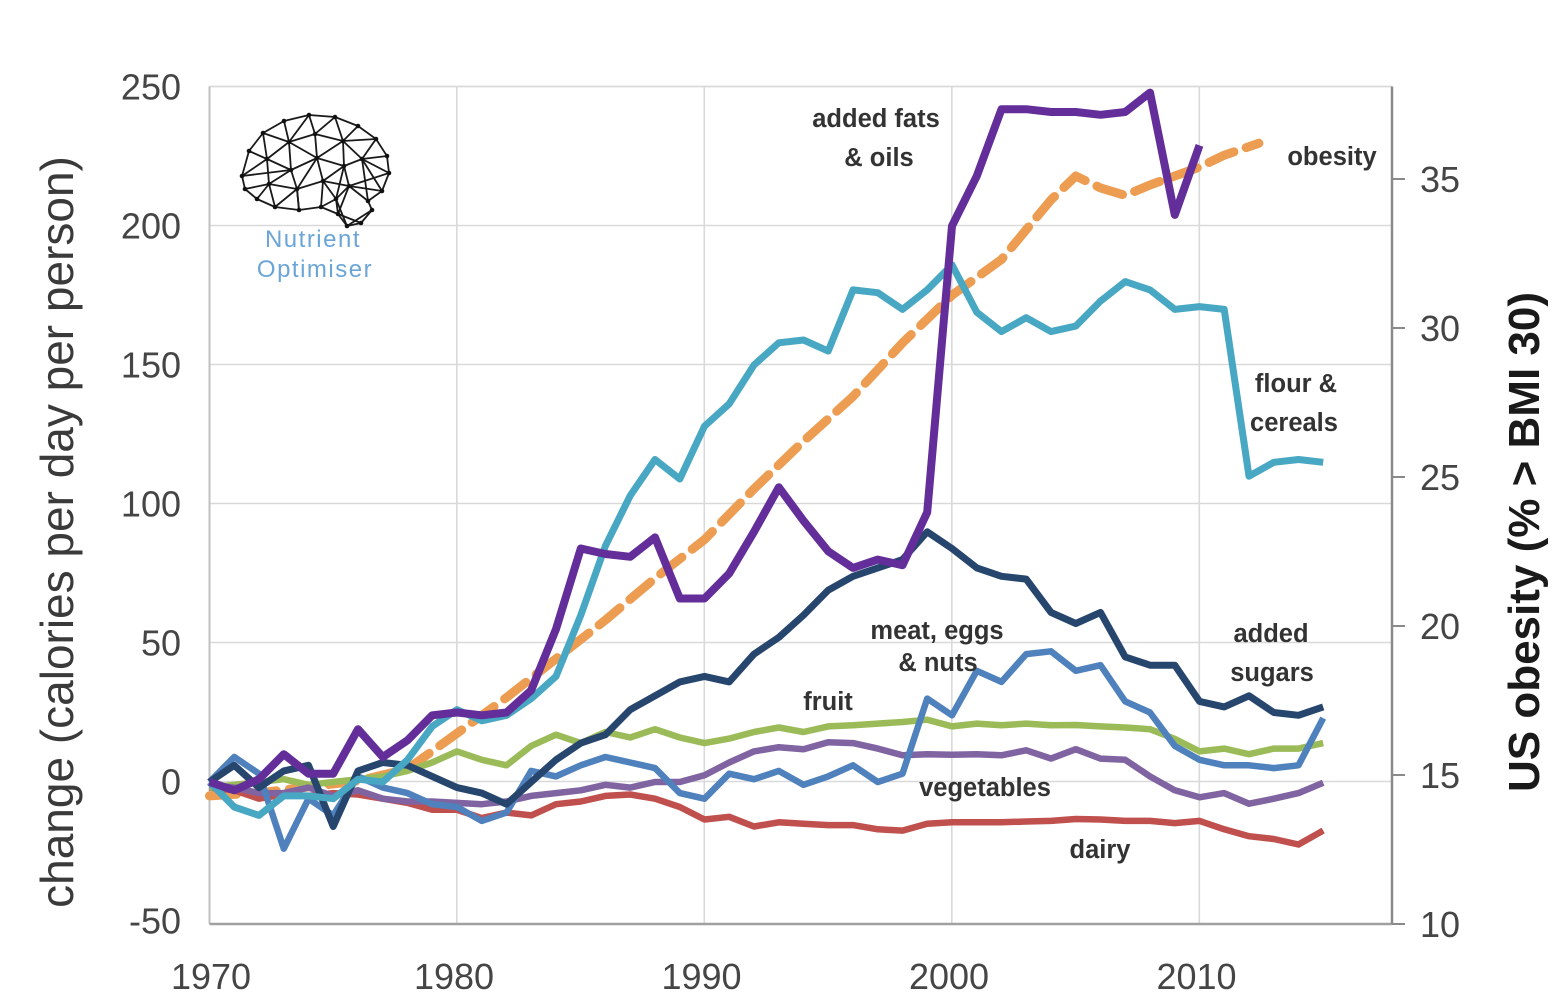 This screenshot has height=1008, width=1566. I want to click on svg-text: added fats, so click(876, 119).